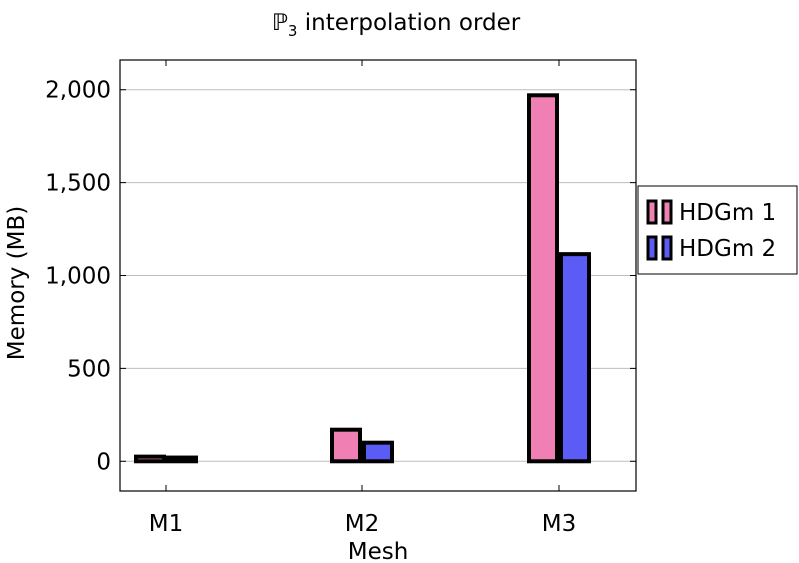 The width and height of the screenshot is (799, 563). What do you see at coordinates (293, 31) in the screenshot?
I see `title-subscript: 3` at bounding box center [293, 31].